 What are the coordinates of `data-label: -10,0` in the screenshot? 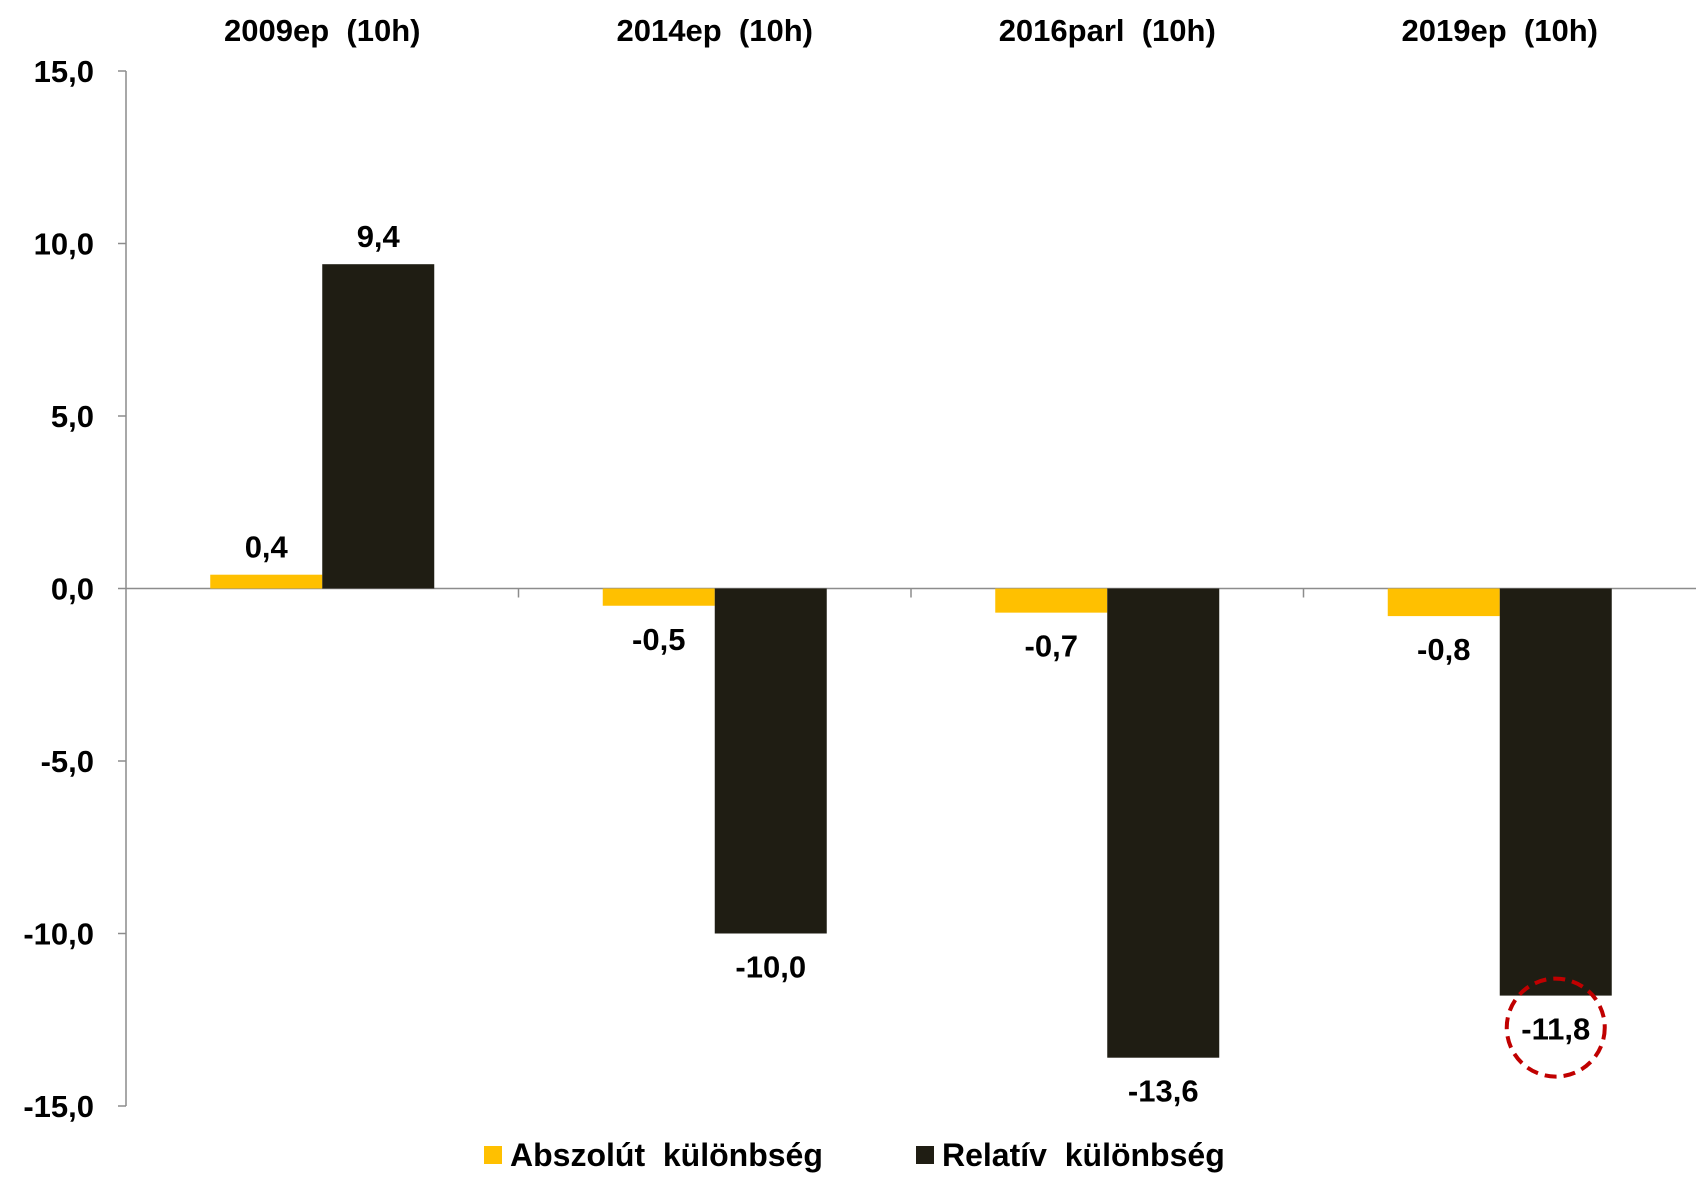 It's located at (770, 967).